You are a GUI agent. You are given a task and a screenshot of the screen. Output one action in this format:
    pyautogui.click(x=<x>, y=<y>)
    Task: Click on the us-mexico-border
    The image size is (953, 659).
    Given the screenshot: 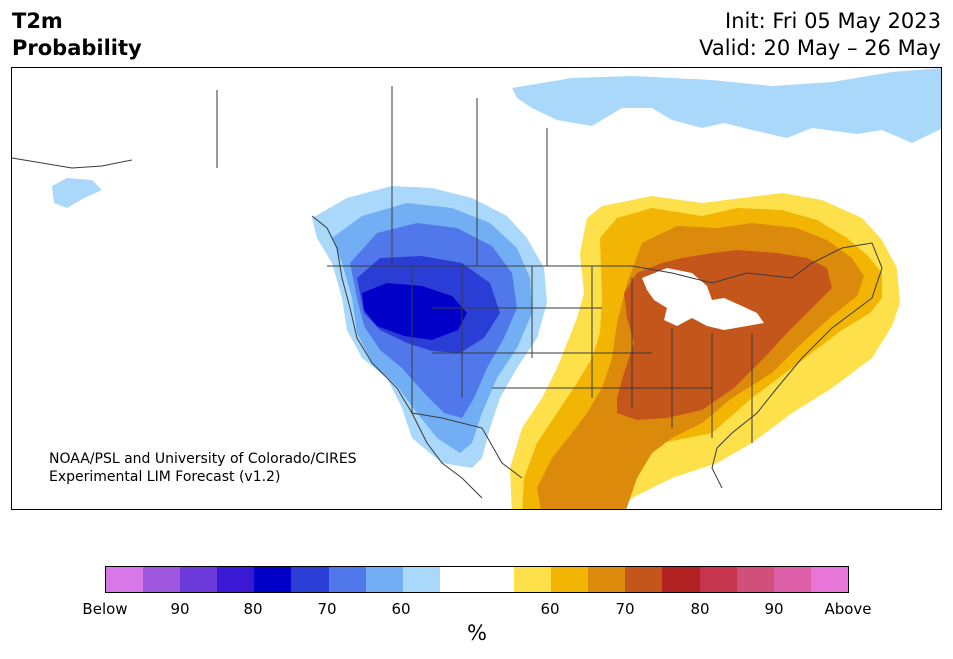 What is the action you would take?
    pyautogui.click(x=467, y=445)
    